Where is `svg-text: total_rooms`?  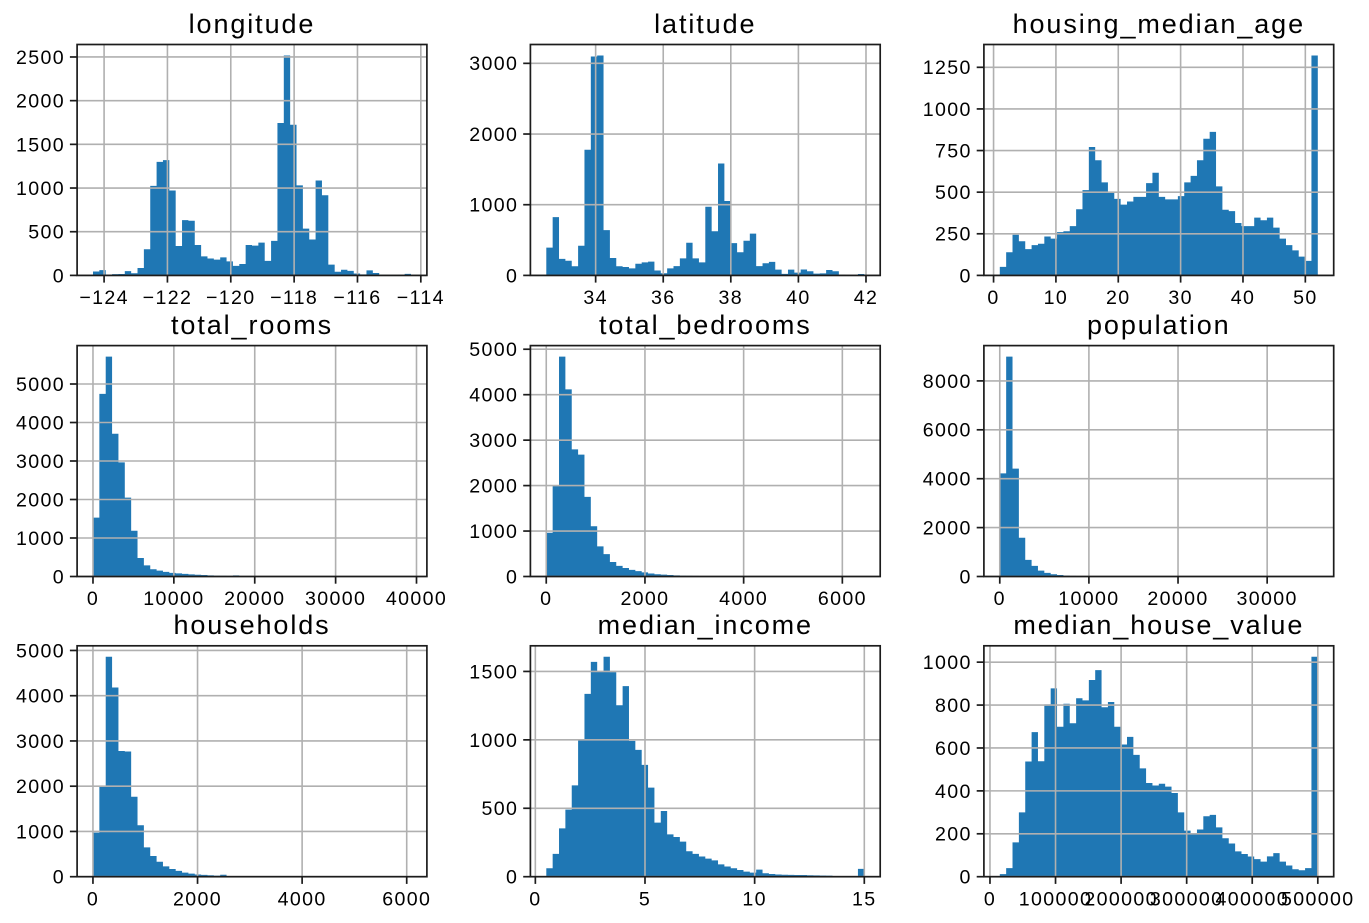 svg-text: total_rooms is located at coordinates (252, 325).